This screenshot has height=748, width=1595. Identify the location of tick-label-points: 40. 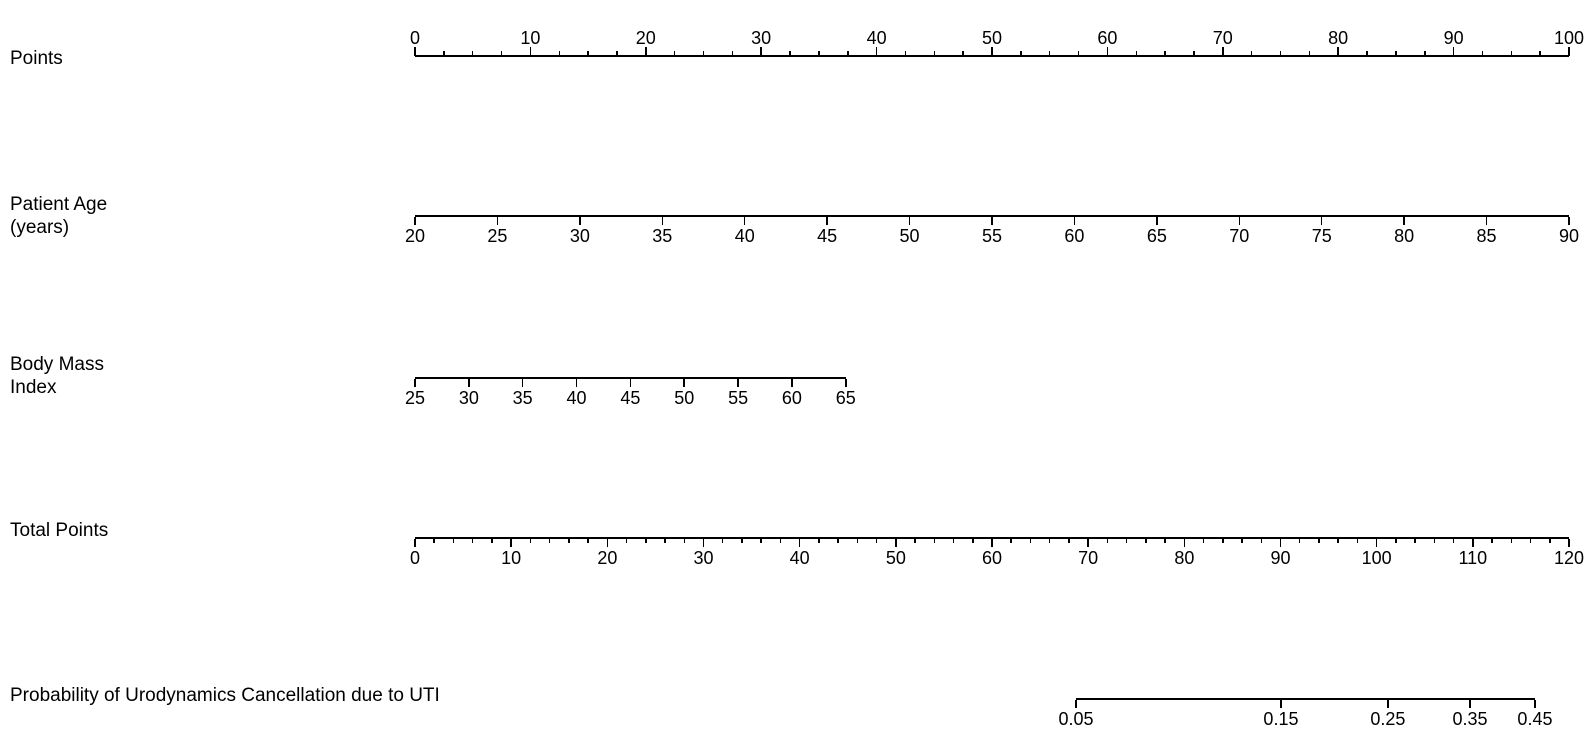
(876, 38).